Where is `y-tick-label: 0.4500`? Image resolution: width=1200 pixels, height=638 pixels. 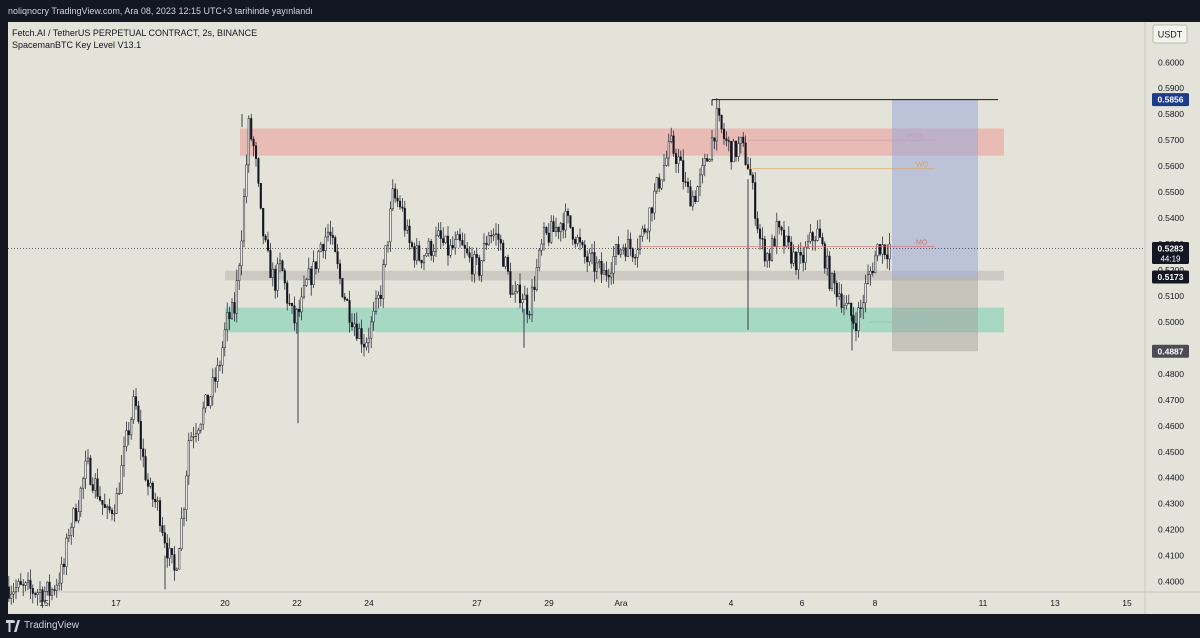 y-tick-label: 0.4500 is located at coordinates (1171, 452).